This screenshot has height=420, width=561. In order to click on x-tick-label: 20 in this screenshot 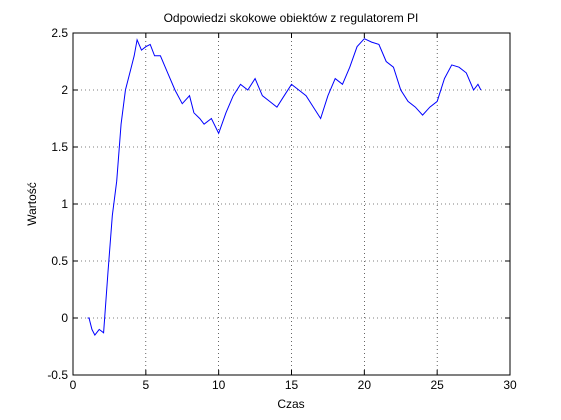, I will do `click(365, 385)`.